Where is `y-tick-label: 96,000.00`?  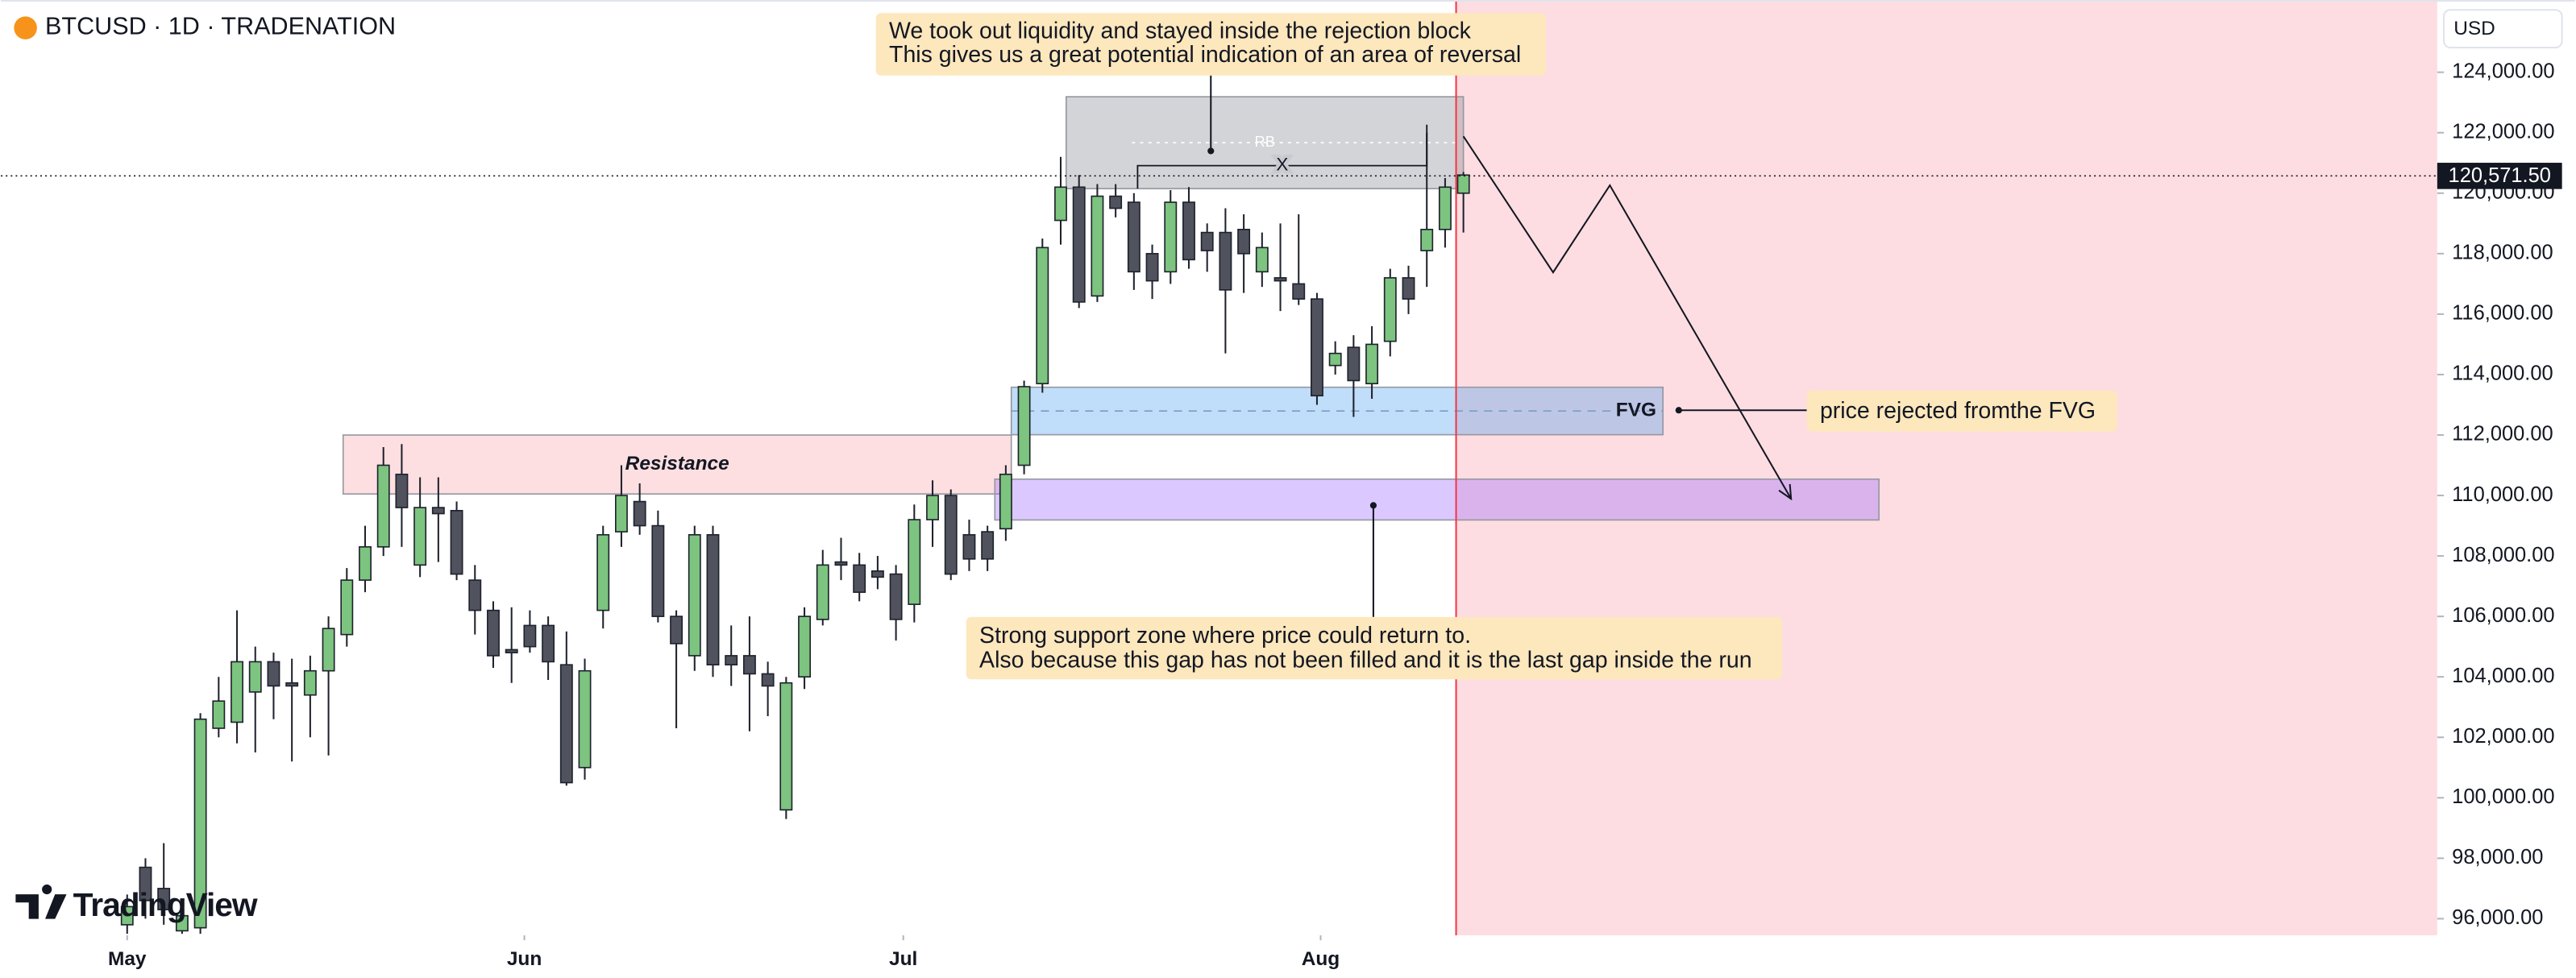 y-tick-label: 96,000.00 is located at coordinates (2497, 917).